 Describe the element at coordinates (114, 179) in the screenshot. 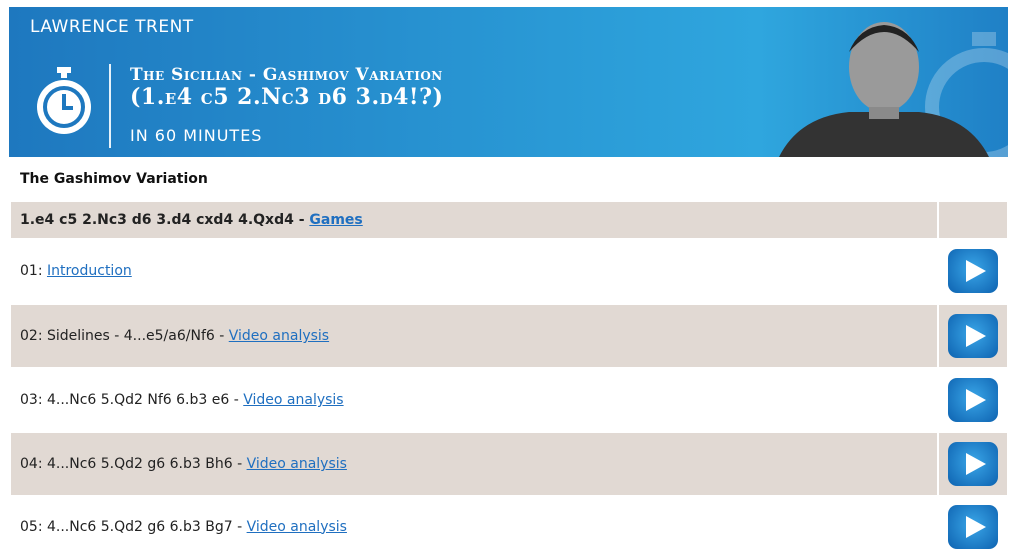

I see `section-title: The Gashimov Variation` at that location.